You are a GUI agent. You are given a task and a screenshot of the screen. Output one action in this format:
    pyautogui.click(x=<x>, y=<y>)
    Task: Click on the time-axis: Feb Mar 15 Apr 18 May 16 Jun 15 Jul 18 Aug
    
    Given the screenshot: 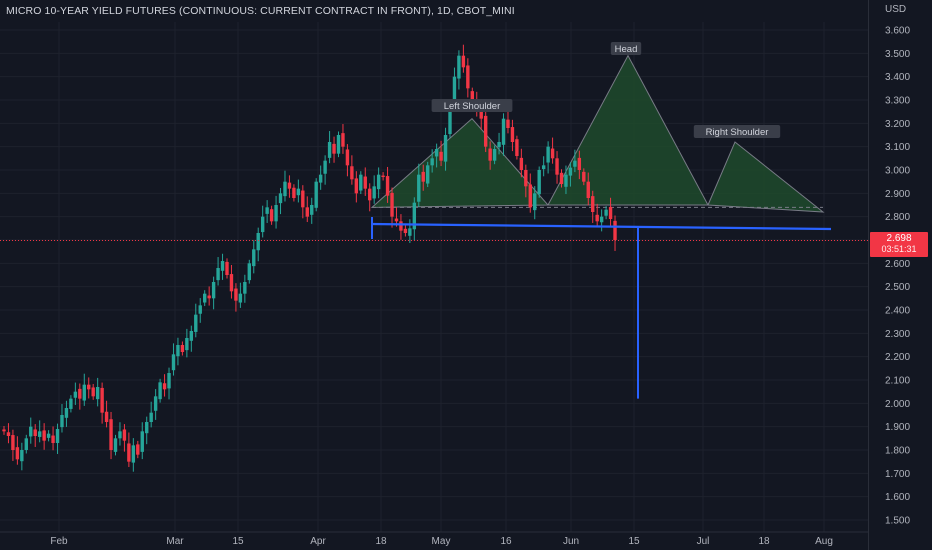 What is the action you would take?
    pyautogui.click(x=434, y=539)
    